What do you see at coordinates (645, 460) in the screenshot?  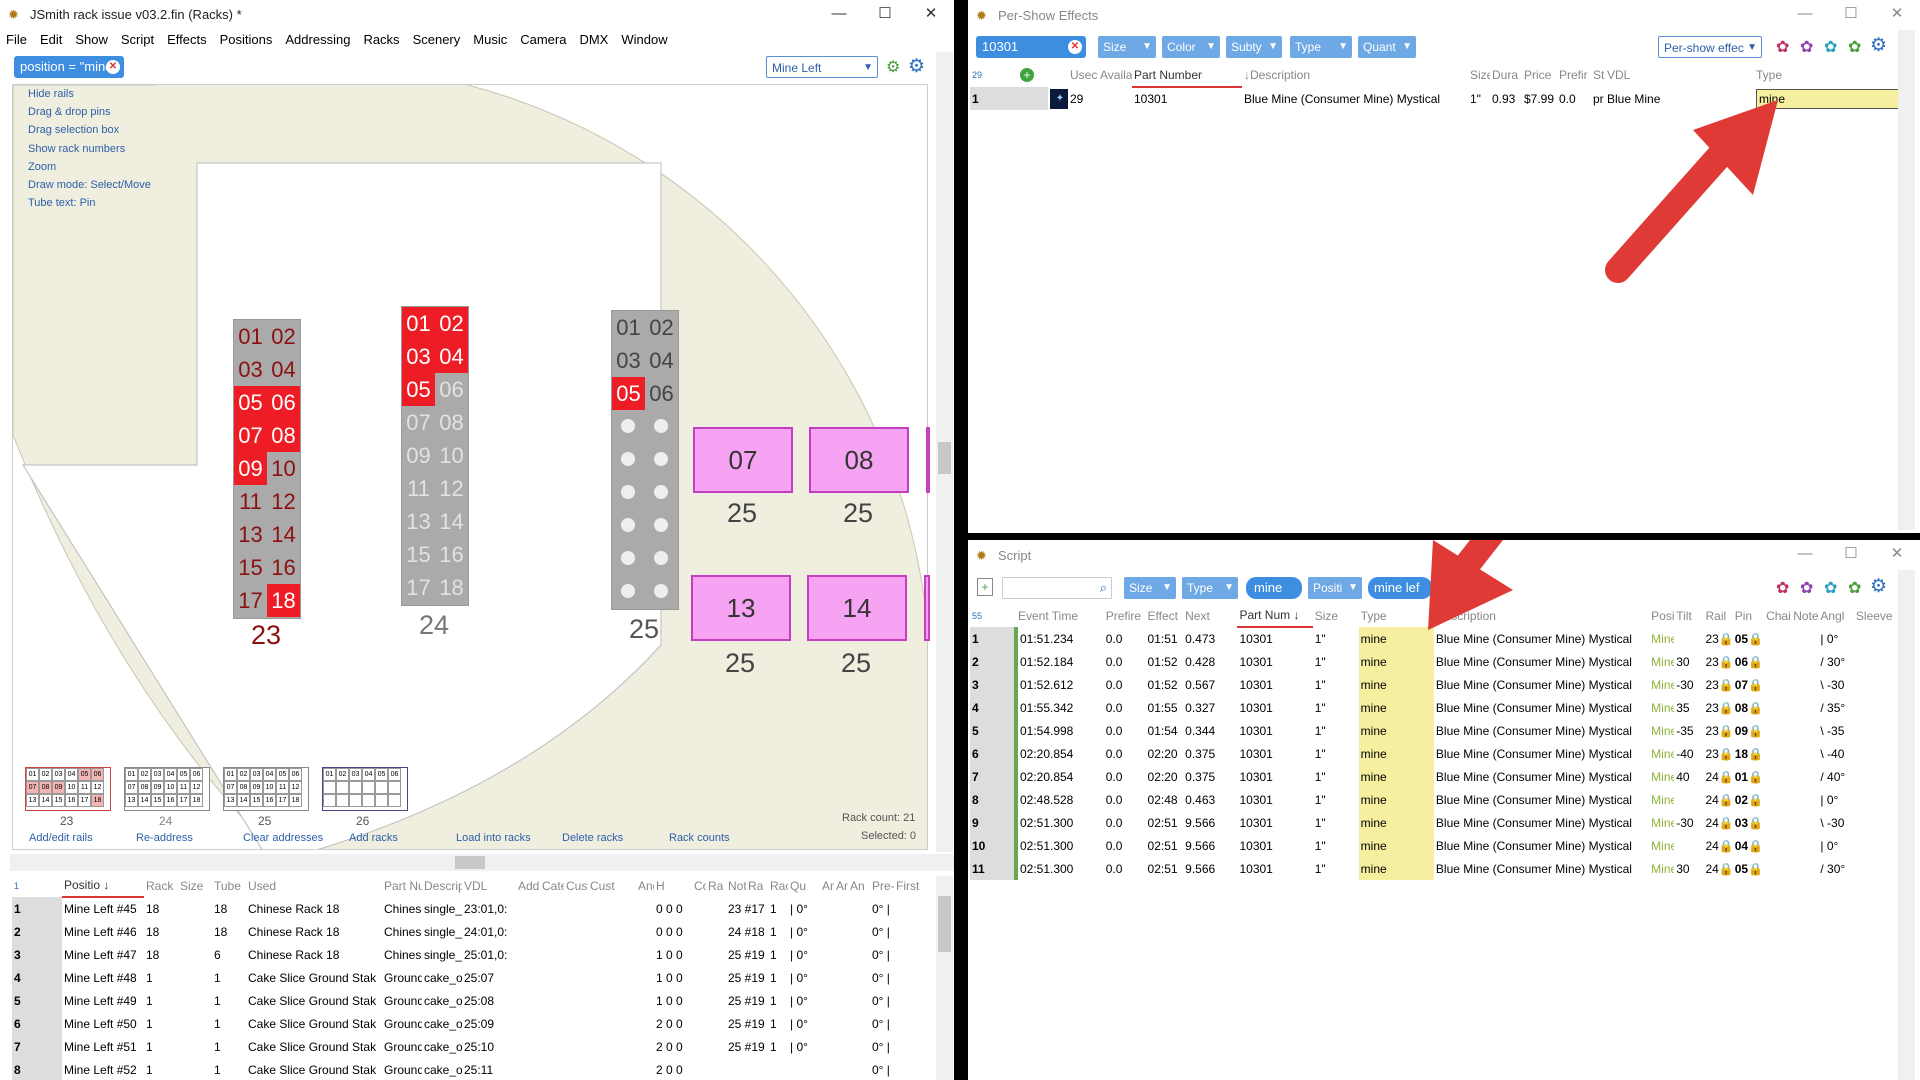 I see `rack-25: 01 02 03 04 05 06` at bounding box center [645, 460].